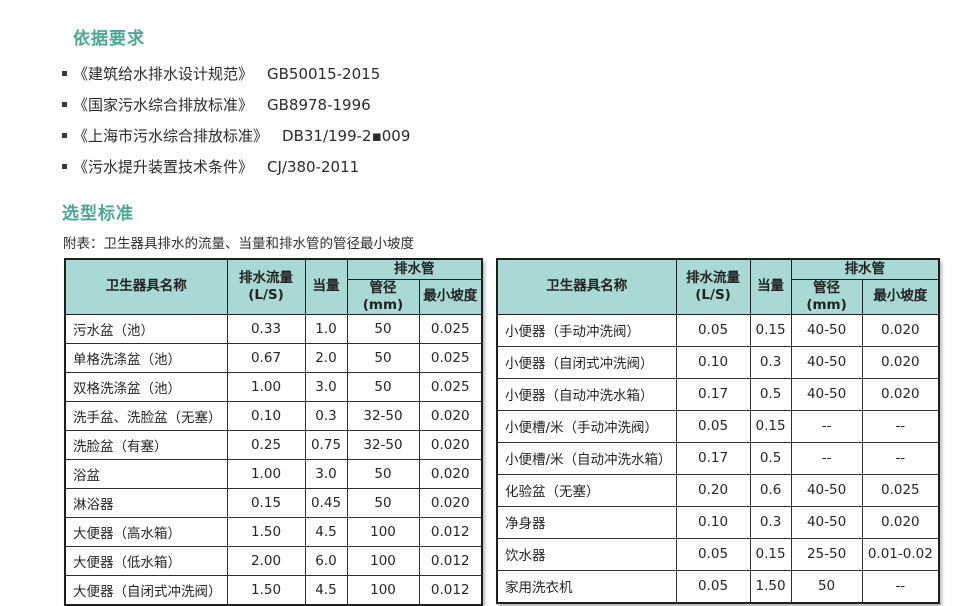  I want to click on table-row: 净身器 0.10 0.3 40-50 0.020, so click(718, 522).